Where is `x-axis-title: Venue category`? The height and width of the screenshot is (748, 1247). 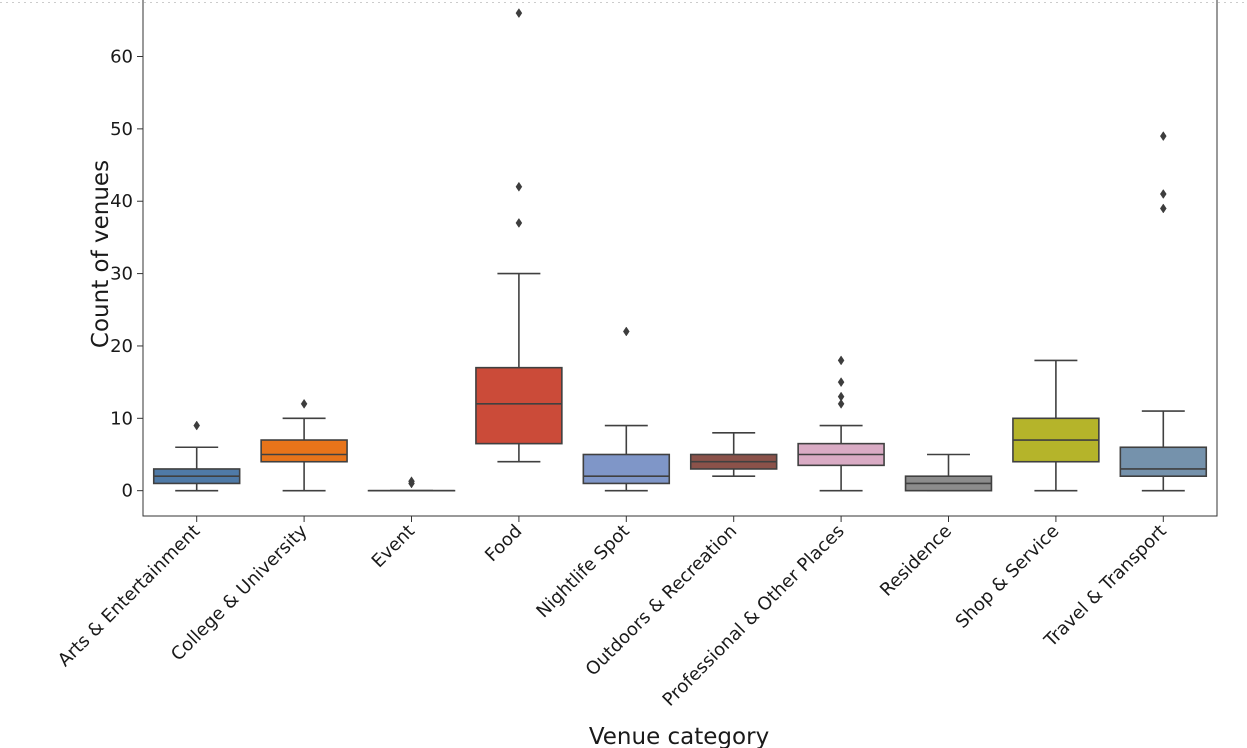 x-axis-title: Venue category is located at coordinates (679, 736).